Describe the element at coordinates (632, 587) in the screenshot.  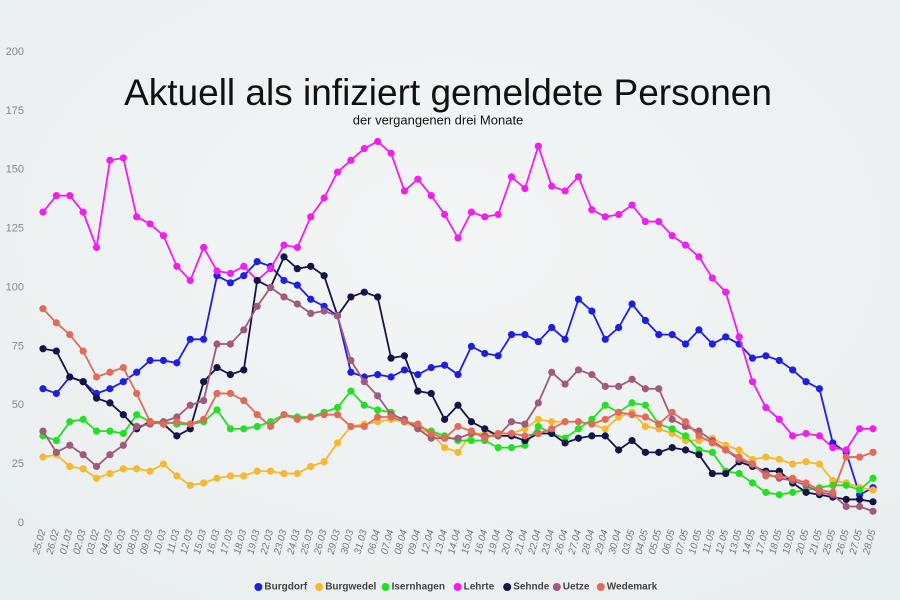
I see `legend-label: Wedemark` at that location.